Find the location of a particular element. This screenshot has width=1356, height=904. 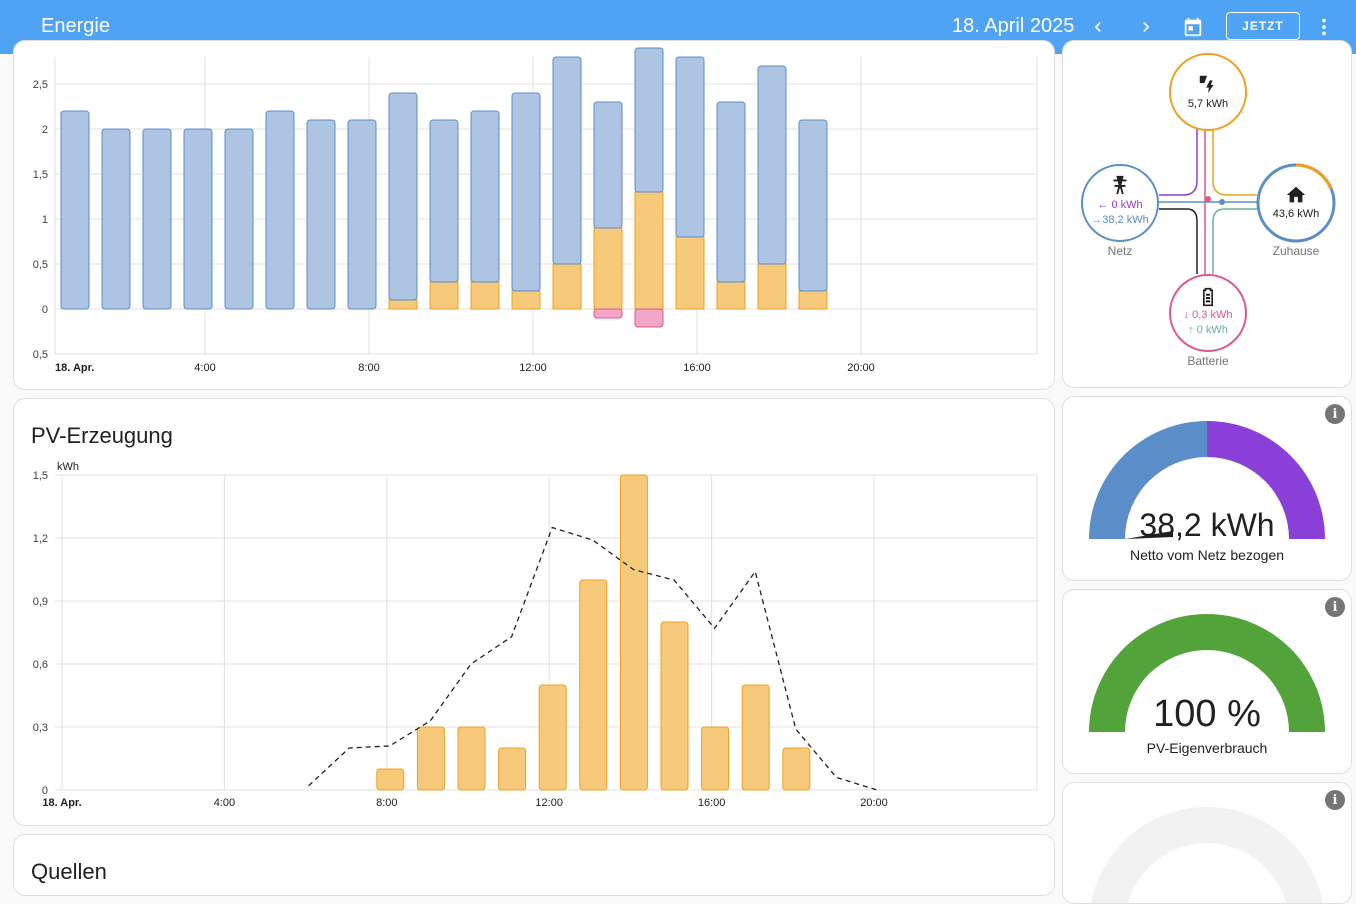

pv-self-consumption-gauge is located at coordinates (1207, 673).